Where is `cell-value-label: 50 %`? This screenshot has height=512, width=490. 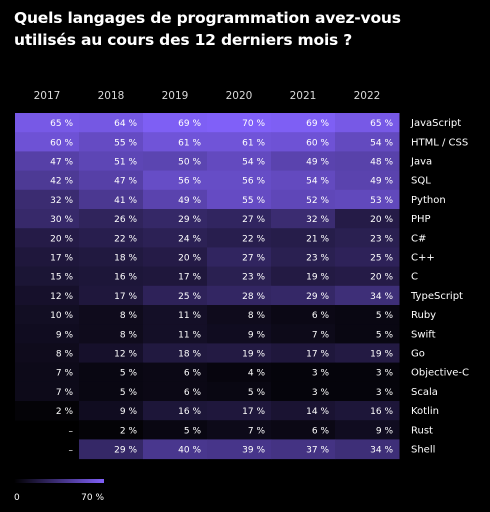
cell-value-label: 50 % is located at coordinates (189, 163).